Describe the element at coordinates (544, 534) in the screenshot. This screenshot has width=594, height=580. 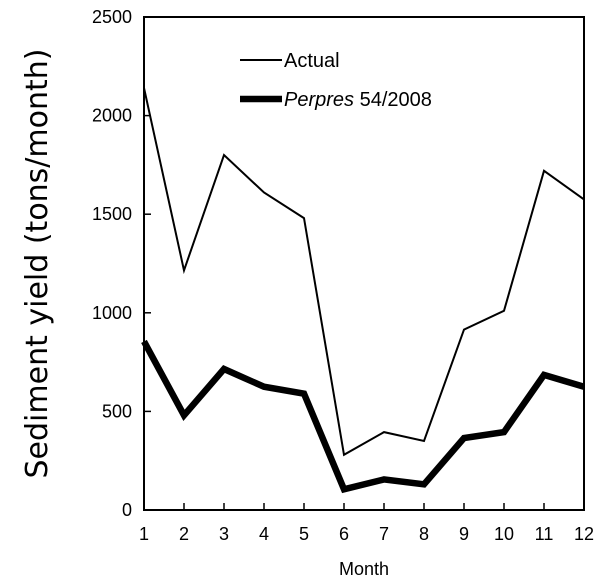
I see `x-tick-label: 11` at that location.